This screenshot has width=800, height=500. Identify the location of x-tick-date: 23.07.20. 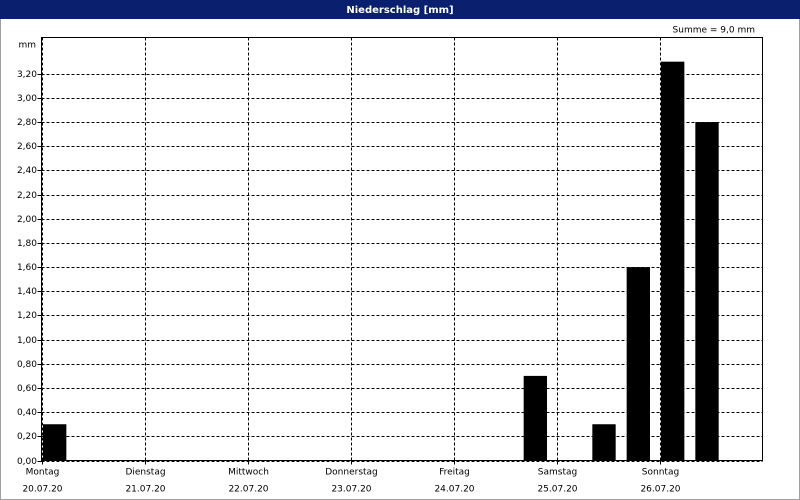
(351, 490).